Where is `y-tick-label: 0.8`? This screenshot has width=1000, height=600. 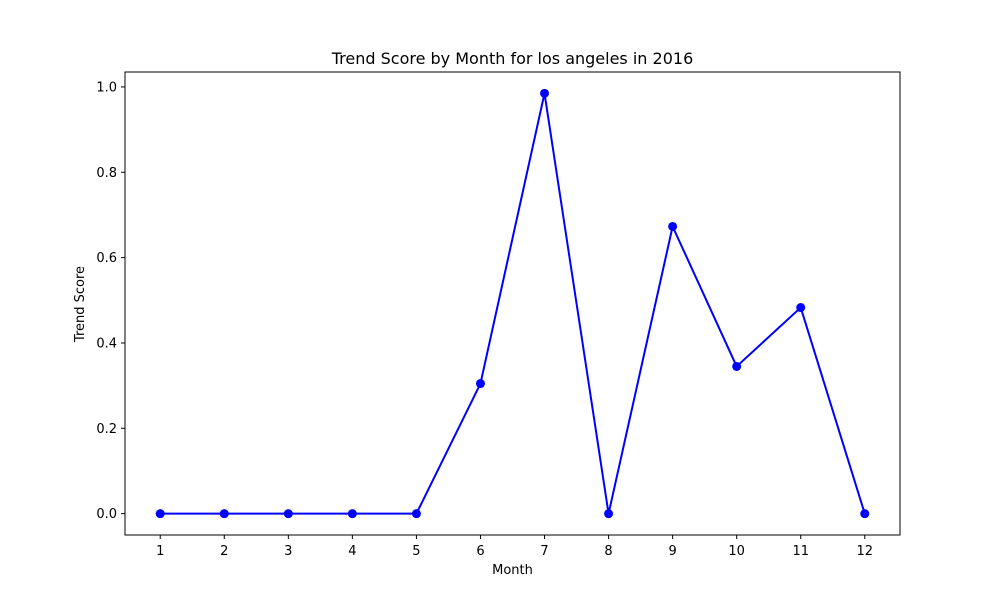
y-tick-label: 0.8 is located at coordinates (106, 173).